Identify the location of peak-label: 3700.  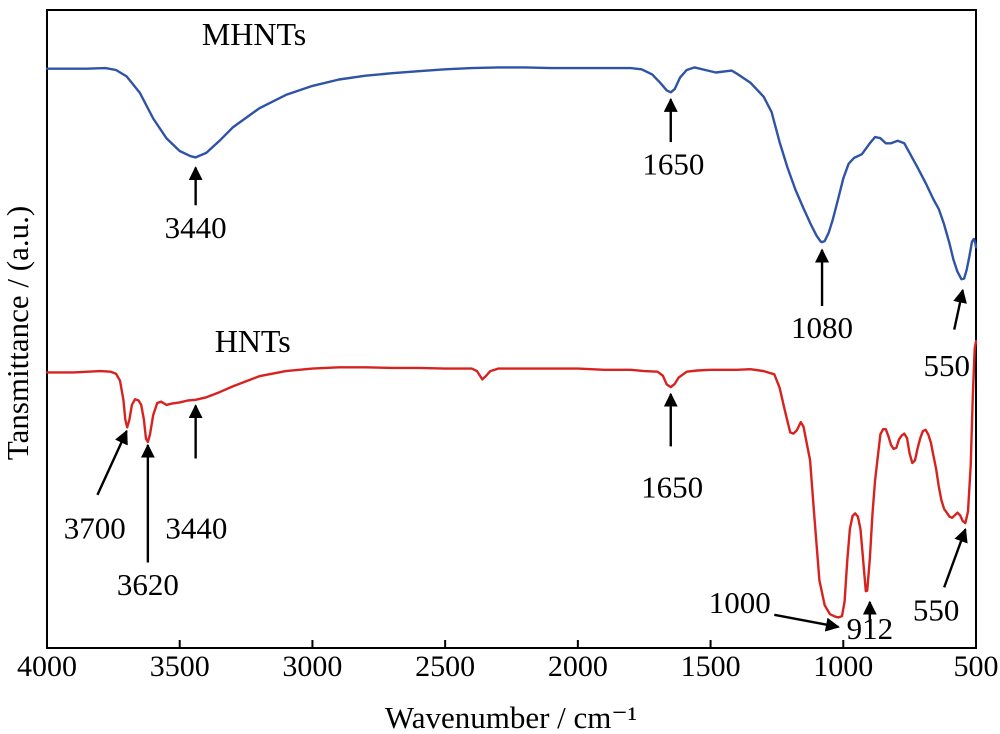
(95, 527).